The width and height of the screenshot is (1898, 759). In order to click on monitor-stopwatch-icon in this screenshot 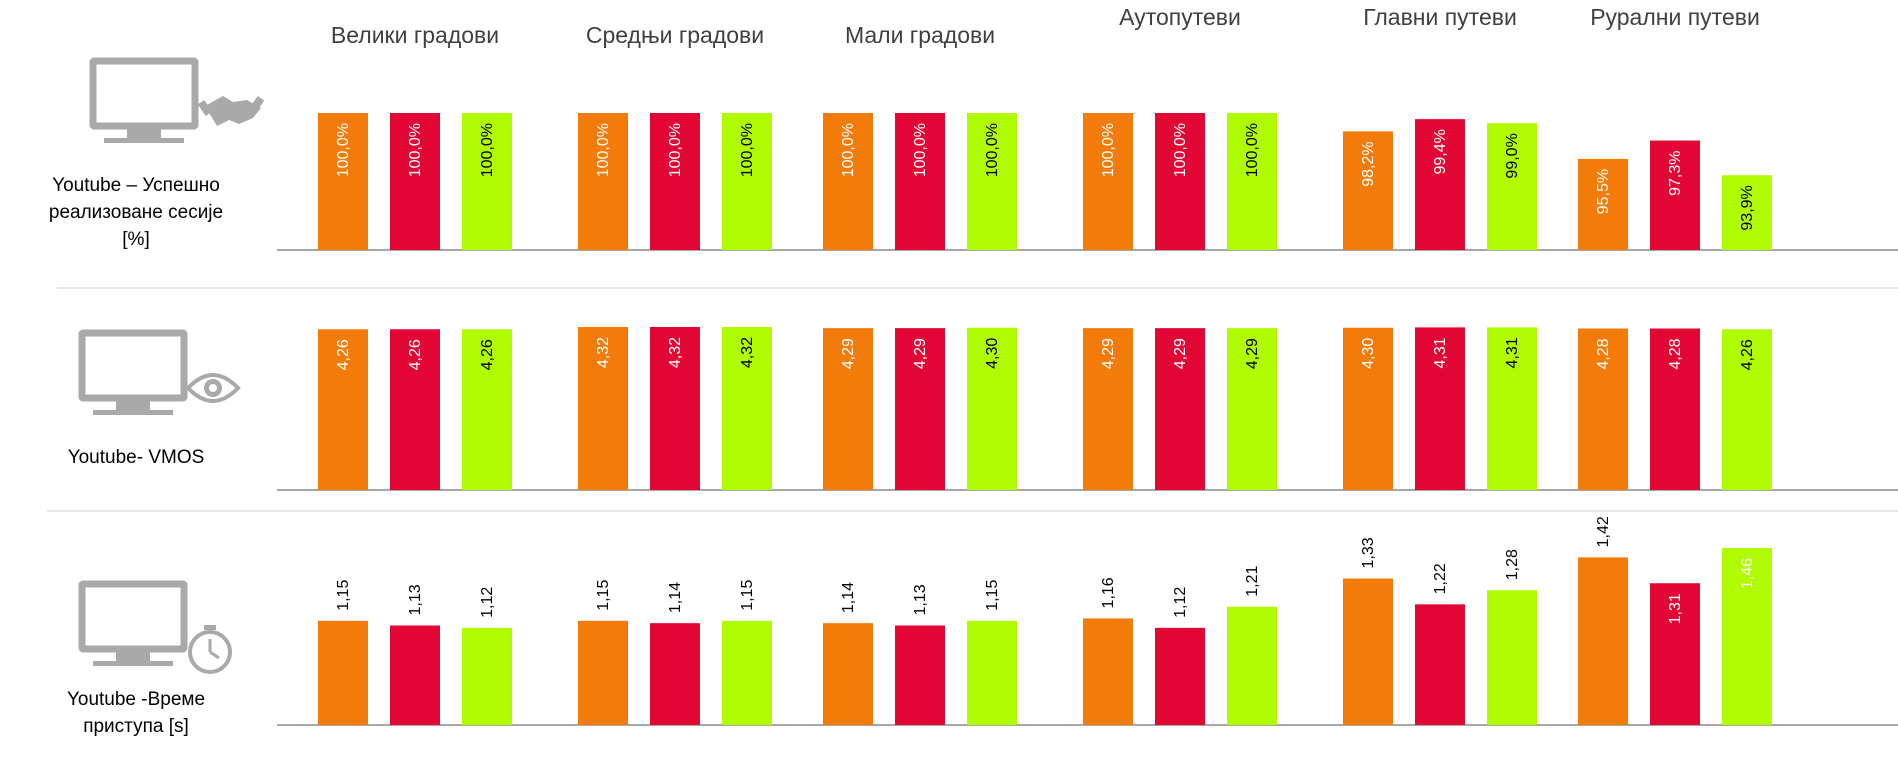, I will do `click(155, 627)`.